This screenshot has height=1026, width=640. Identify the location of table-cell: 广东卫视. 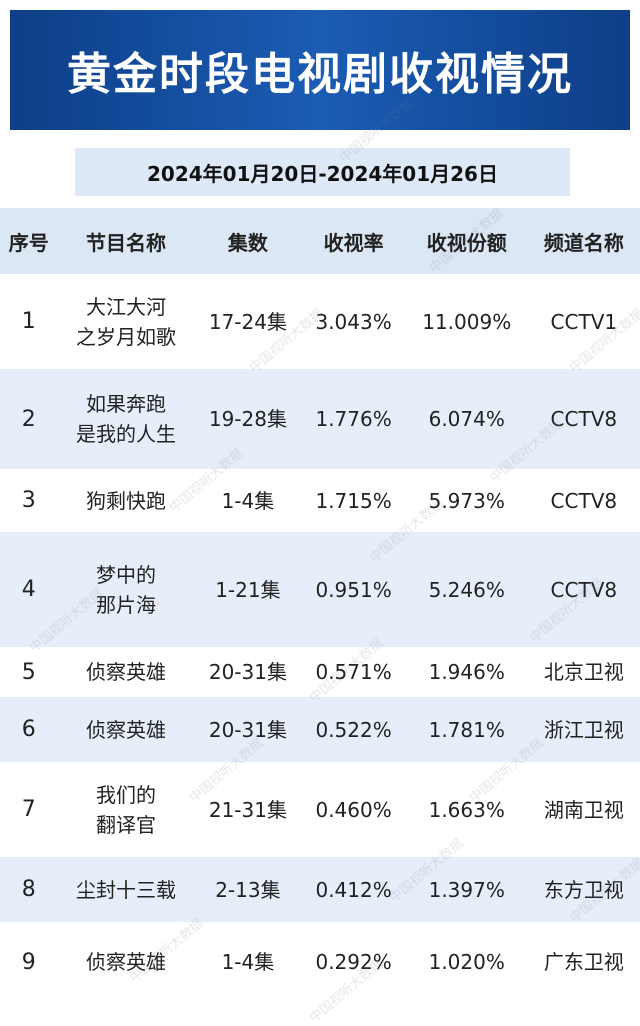
(583, 962).